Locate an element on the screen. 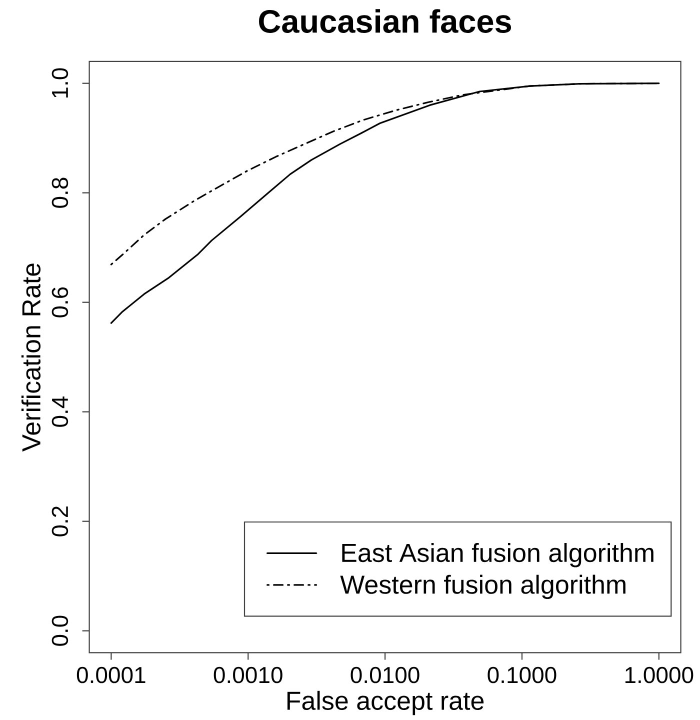  y-tick-label: 0.0 is located at coordinates (60, 631).